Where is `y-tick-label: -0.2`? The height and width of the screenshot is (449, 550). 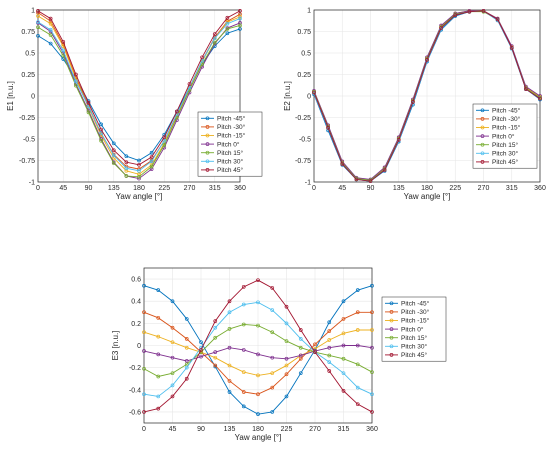
y-tick-label: -0.2 is located at coordinates (135, 368).